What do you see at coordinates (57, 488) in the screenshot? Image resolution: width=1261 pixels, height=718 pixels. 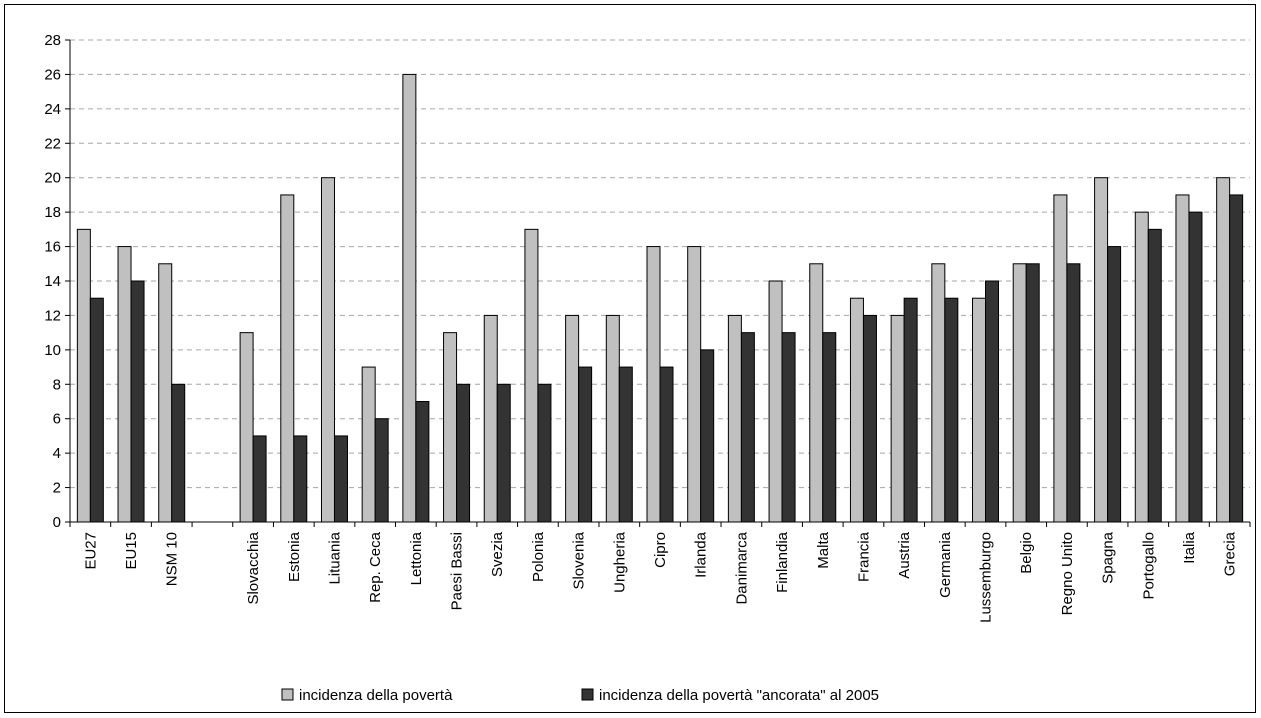 I see `y-tick-label: 2` at bounding box center [57, 488].